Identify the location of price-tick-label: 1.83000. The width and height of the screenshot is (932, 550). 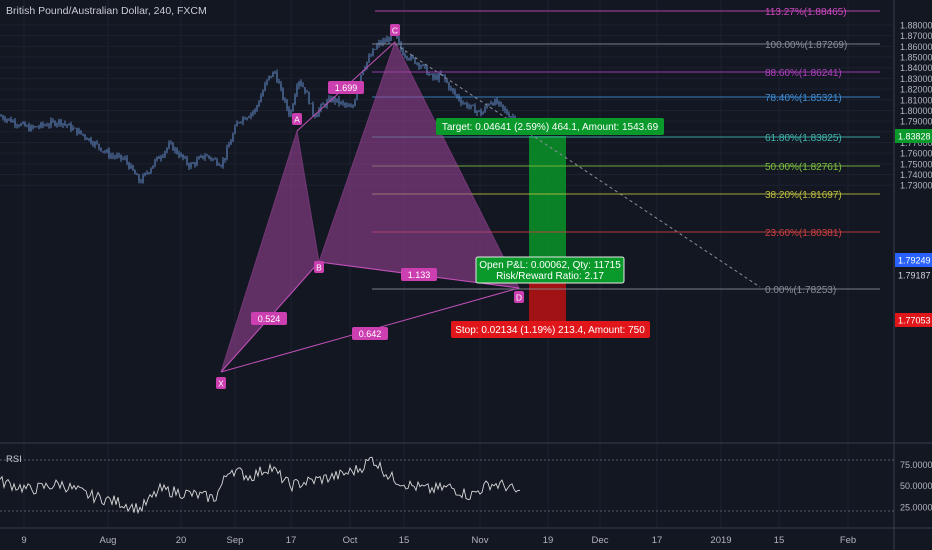
(916, 79).